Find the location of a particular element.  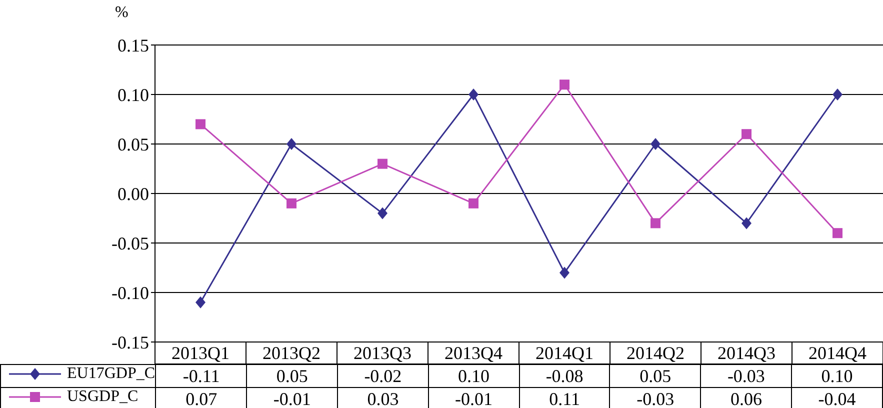

y-tick-label: 0.05 is located at coordinates (133, 144).